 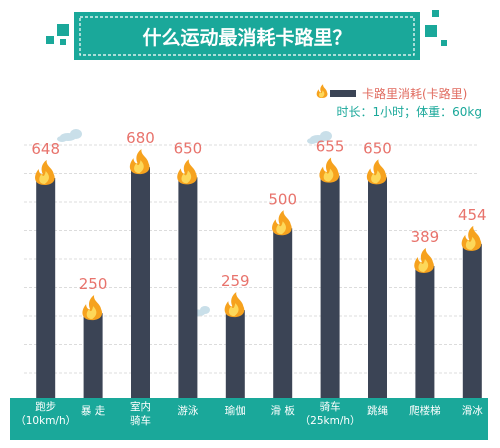 What do you see at coordinates (414, 93) in the screenshot?
I see `legend-label: 卡路里消耗(卡路里)` at bounding box center [414, 93].